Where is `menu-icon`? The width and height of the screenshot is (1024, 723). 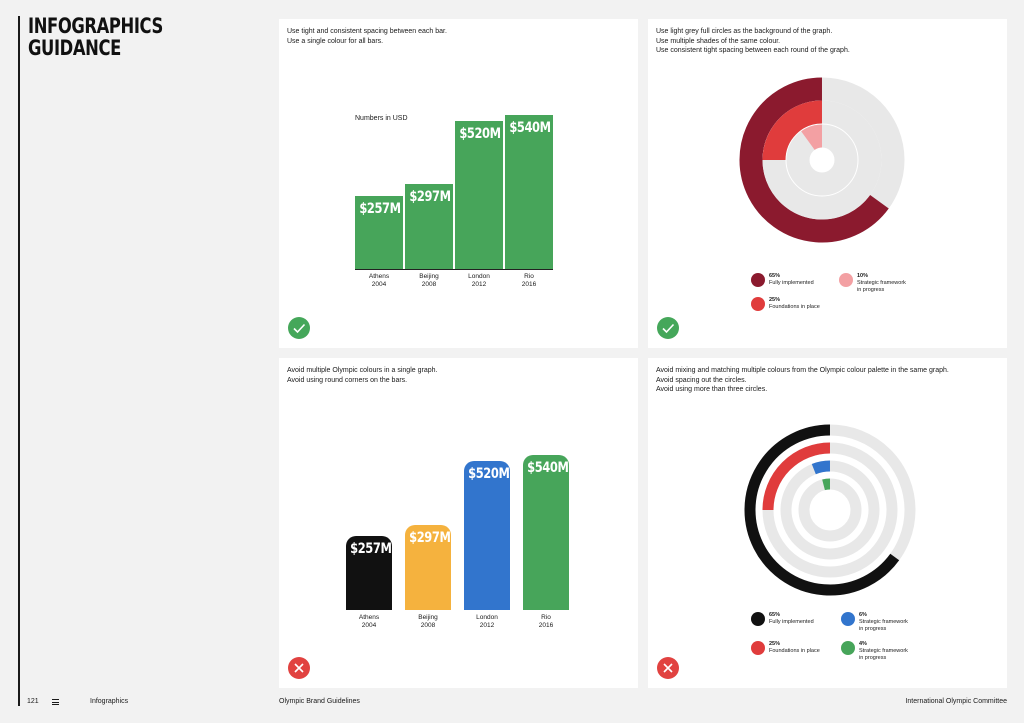
menu-icon is located at coordinates (55, 703).